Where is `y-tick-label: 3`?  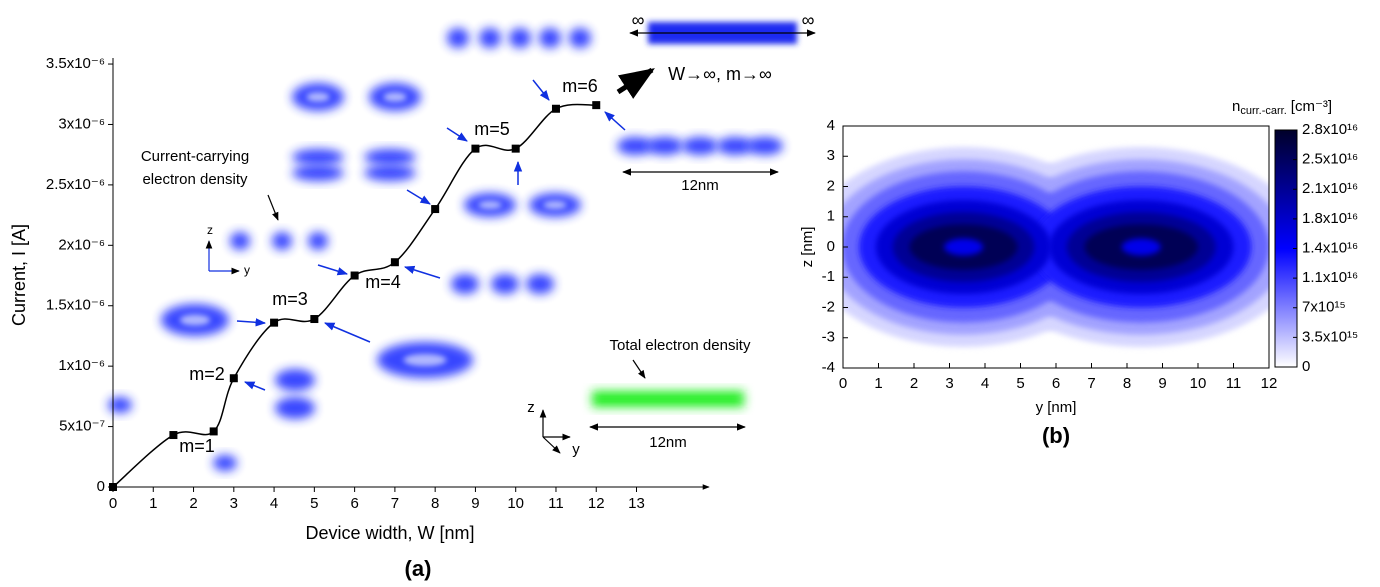 y-tick-label: 3 is located at coordinates (831, 155).